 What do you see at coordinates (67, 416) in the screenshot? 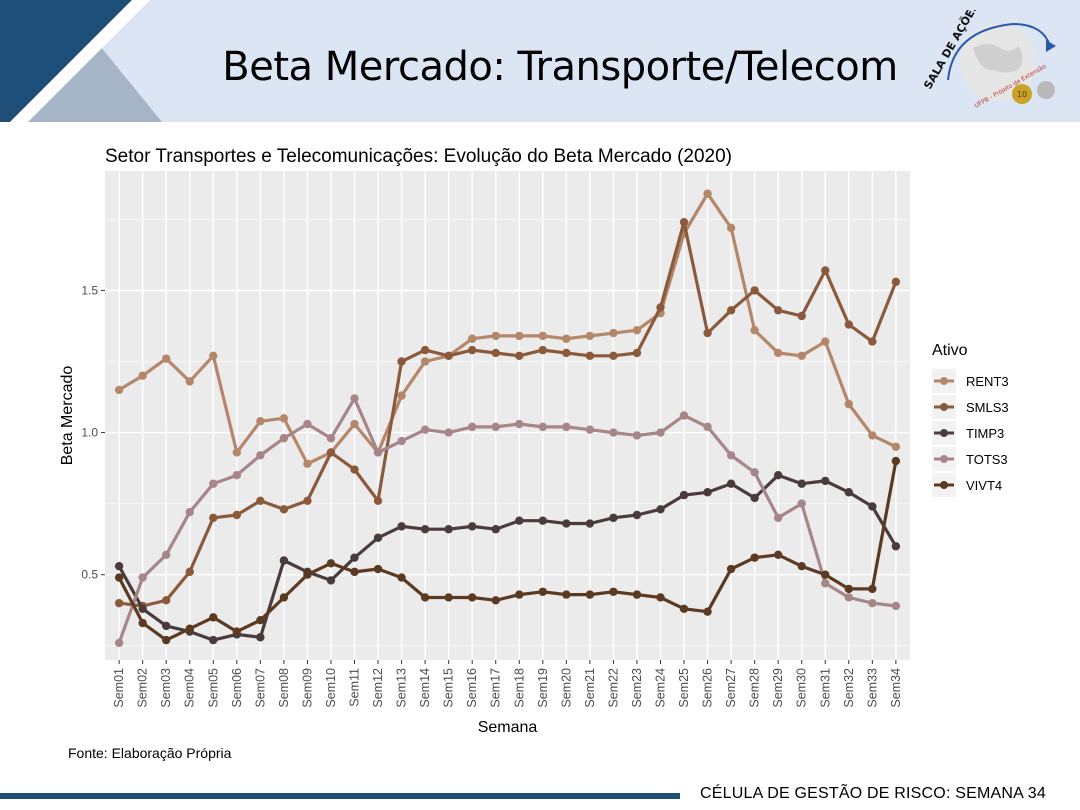
I see `y-axis-label: Beta Mercado` at bounding box center [67, 416].